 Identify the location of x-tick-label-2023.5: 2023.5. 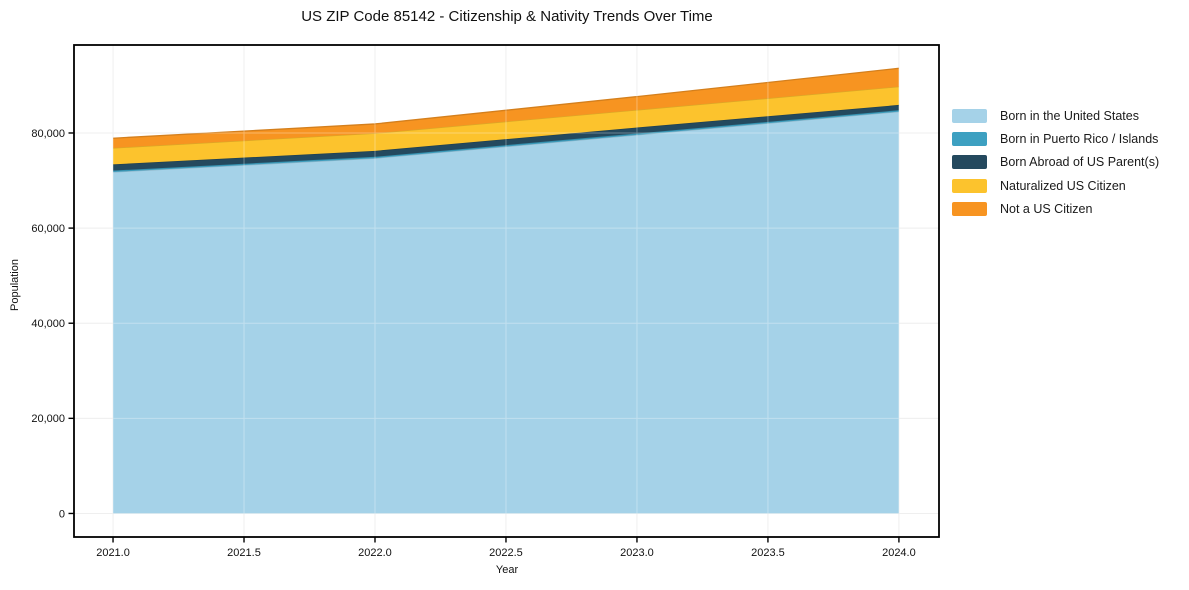
(768, 553).